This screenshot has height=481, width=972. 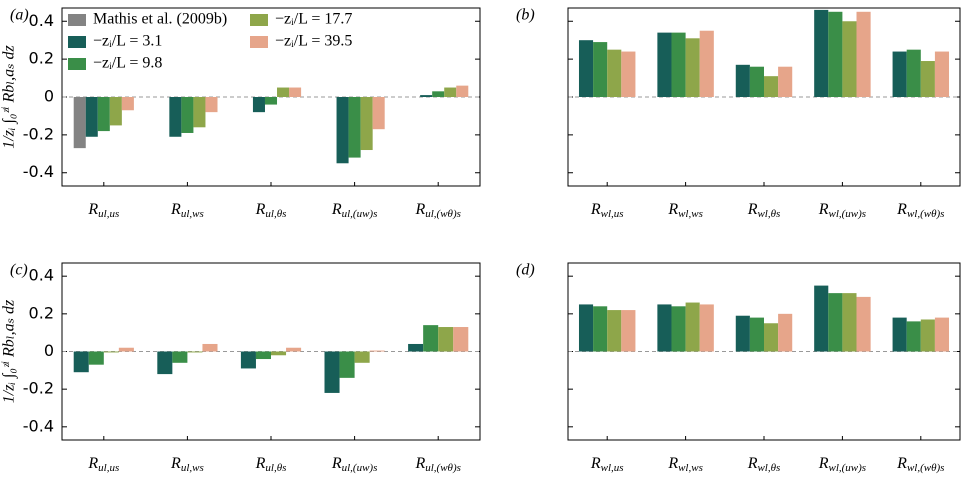 What do you see at coordinates (127, 41) in the screenshot?
I see `legend-label: −zᵢ/L = 3.1` at bounding box center [127, 41].